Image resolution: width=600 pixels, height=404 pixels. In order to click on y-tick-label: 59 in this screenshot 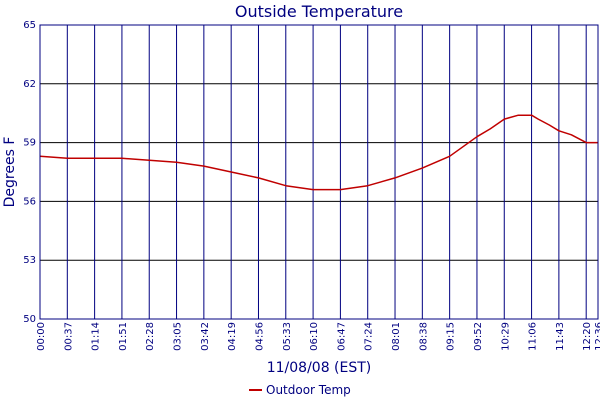, I will do `click(29, 143)`.